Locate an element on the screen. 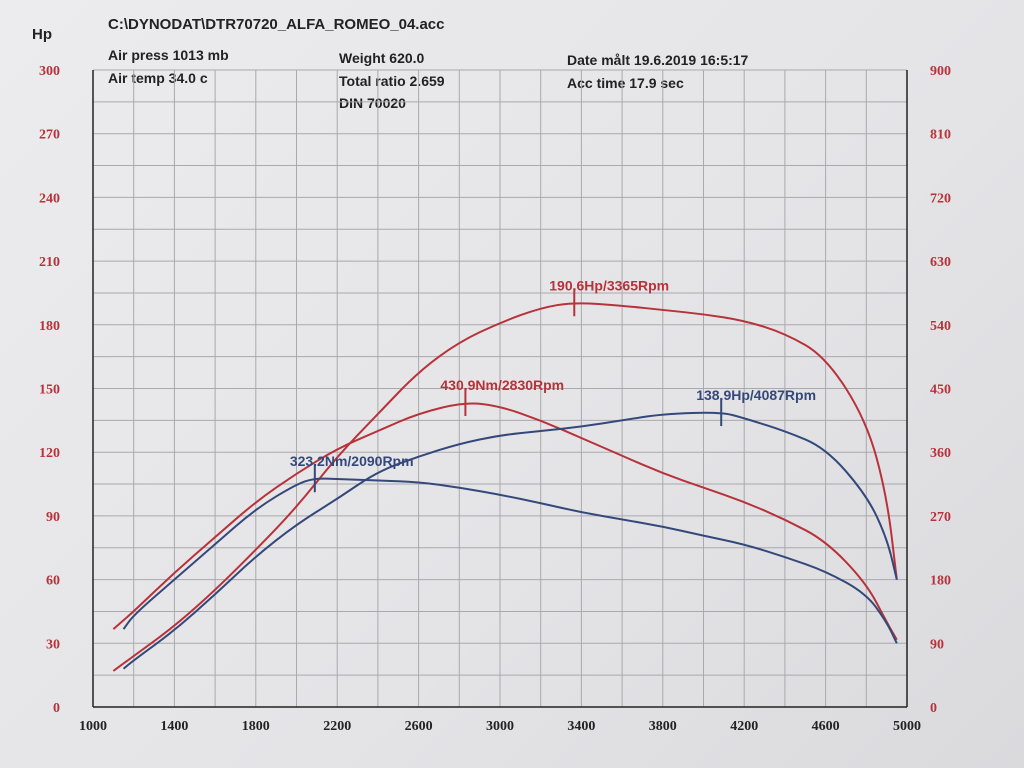 Image resolution: width=1024 pixels, height=768 pixels. y-tick-label: 120 is located at coordinates (49, 453).